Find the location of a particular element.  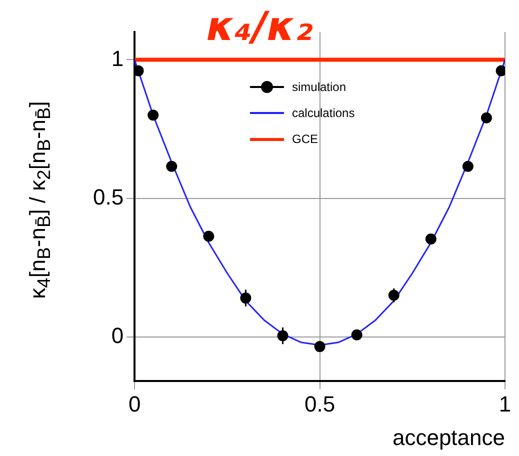

legend-label: simulation is located at coordinates (319, 87).